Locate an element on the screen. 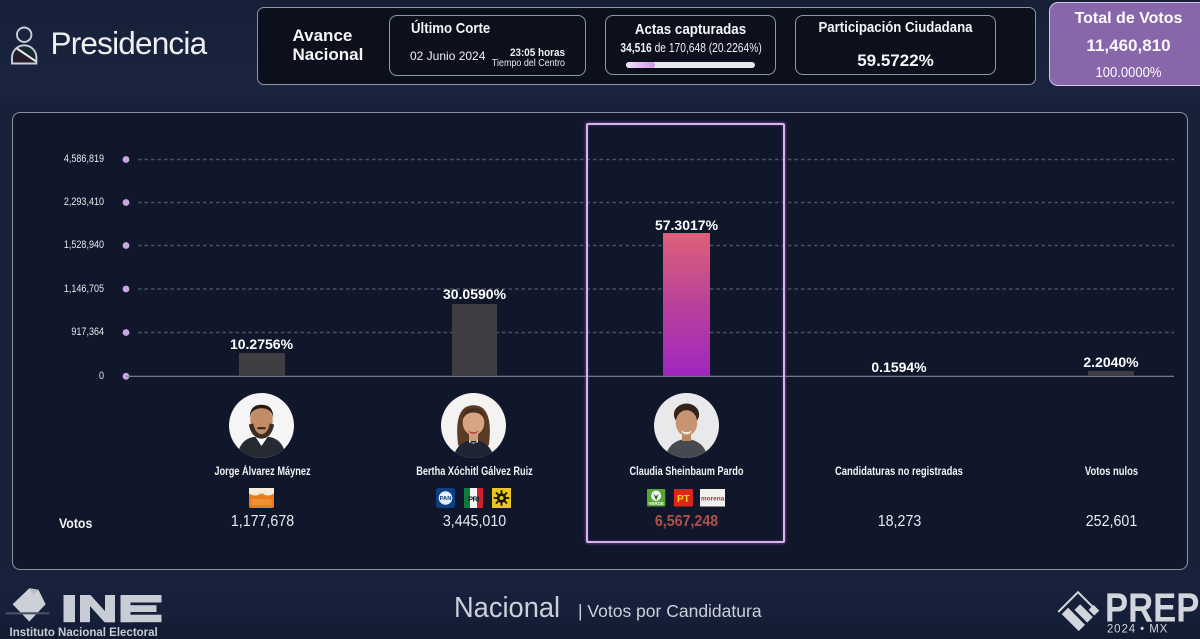  svg-text: PT is located at coordinates (683, 499).